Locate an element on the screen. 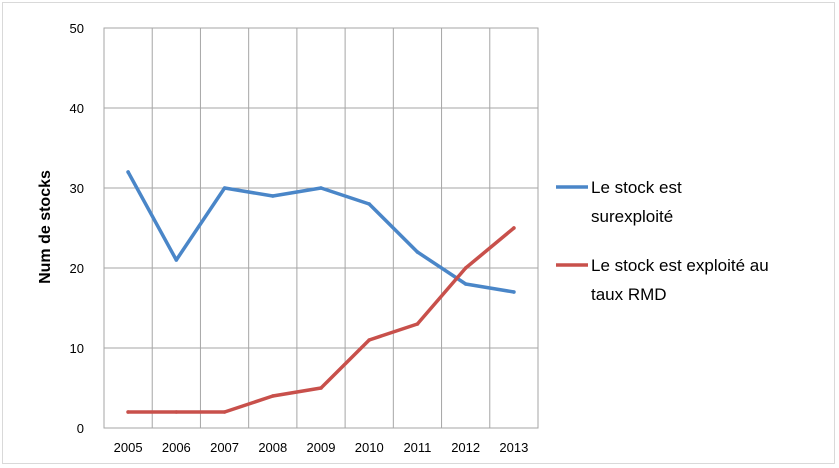 Image resolution: width=839 pixels, height=468 pixels. y-tick-label: 10 is located at coordinates (77, 348).